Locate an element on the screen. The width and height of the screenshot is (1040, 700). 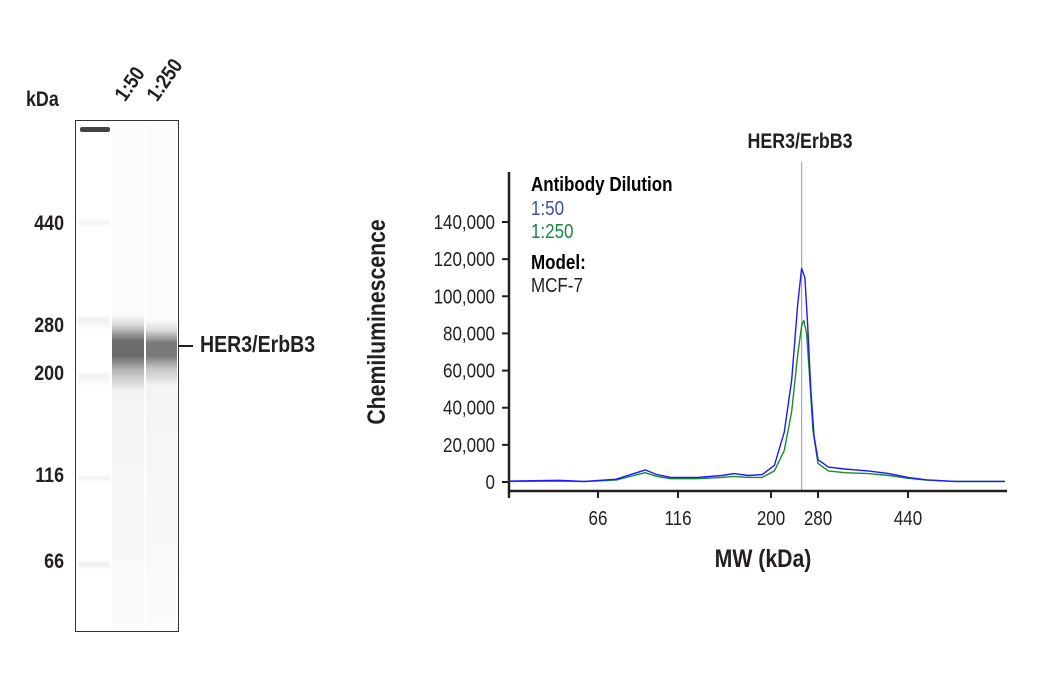
y-tick-label: 100,000 is located at coordinates (464, 296).